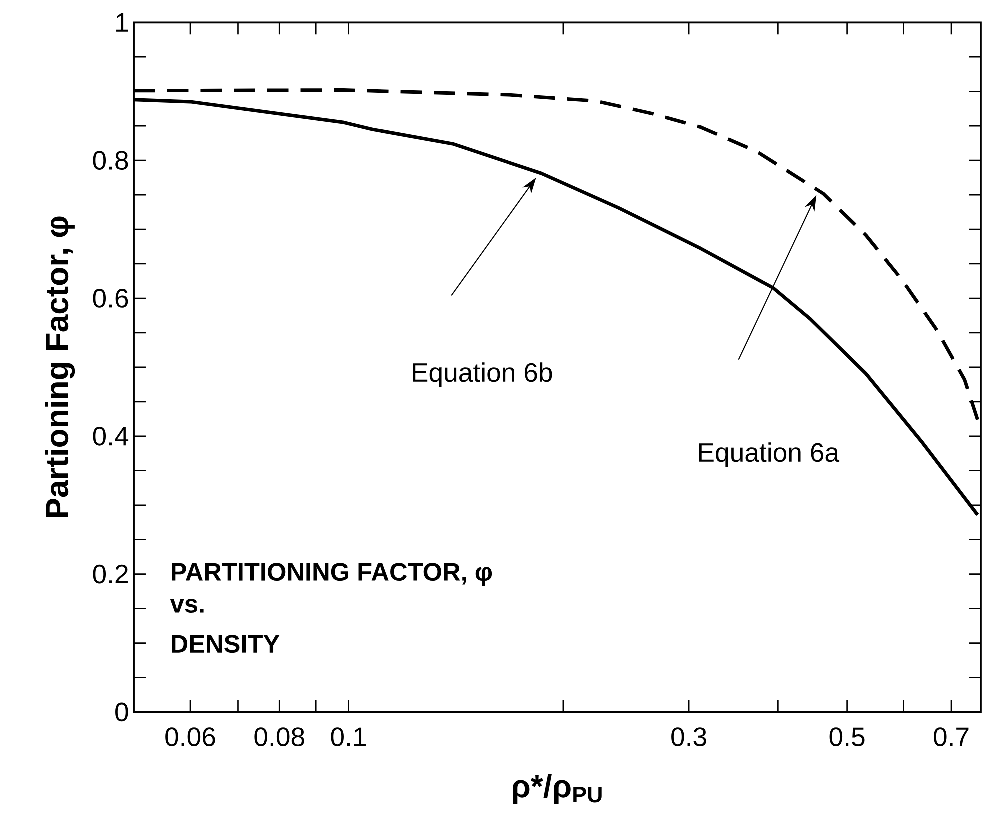 This screenshot has height=824, width=983. What do you see at coordinates (769, 455) in the screenshot?
I see `annotation: Equation 6a` at bounding box center [769, 455].